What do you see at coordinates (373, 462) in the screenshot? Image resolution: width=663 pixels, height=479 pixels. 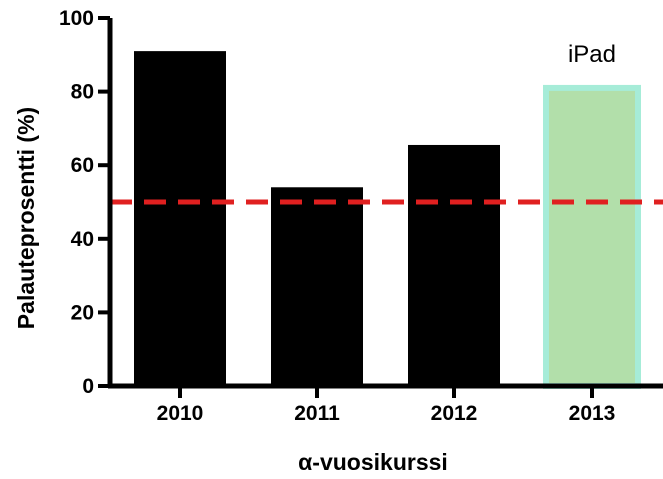 I see `x-axis-label: α-vuosikurssi` at bounding box center [373, 462].